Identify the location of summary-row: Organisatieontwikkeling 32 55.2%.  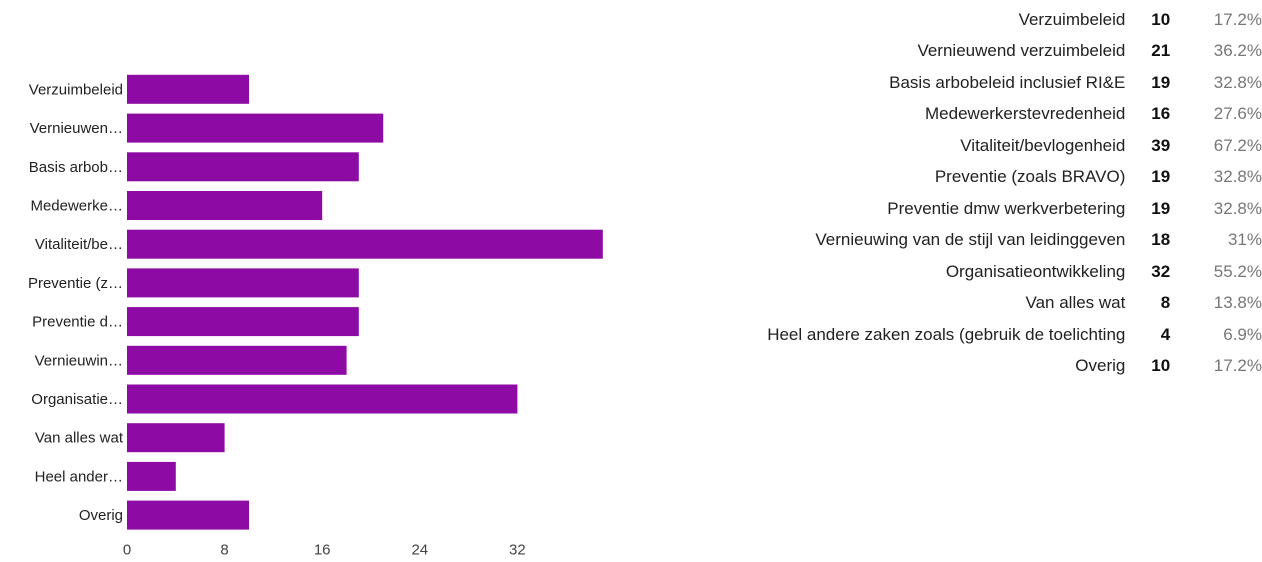
(951, 272).